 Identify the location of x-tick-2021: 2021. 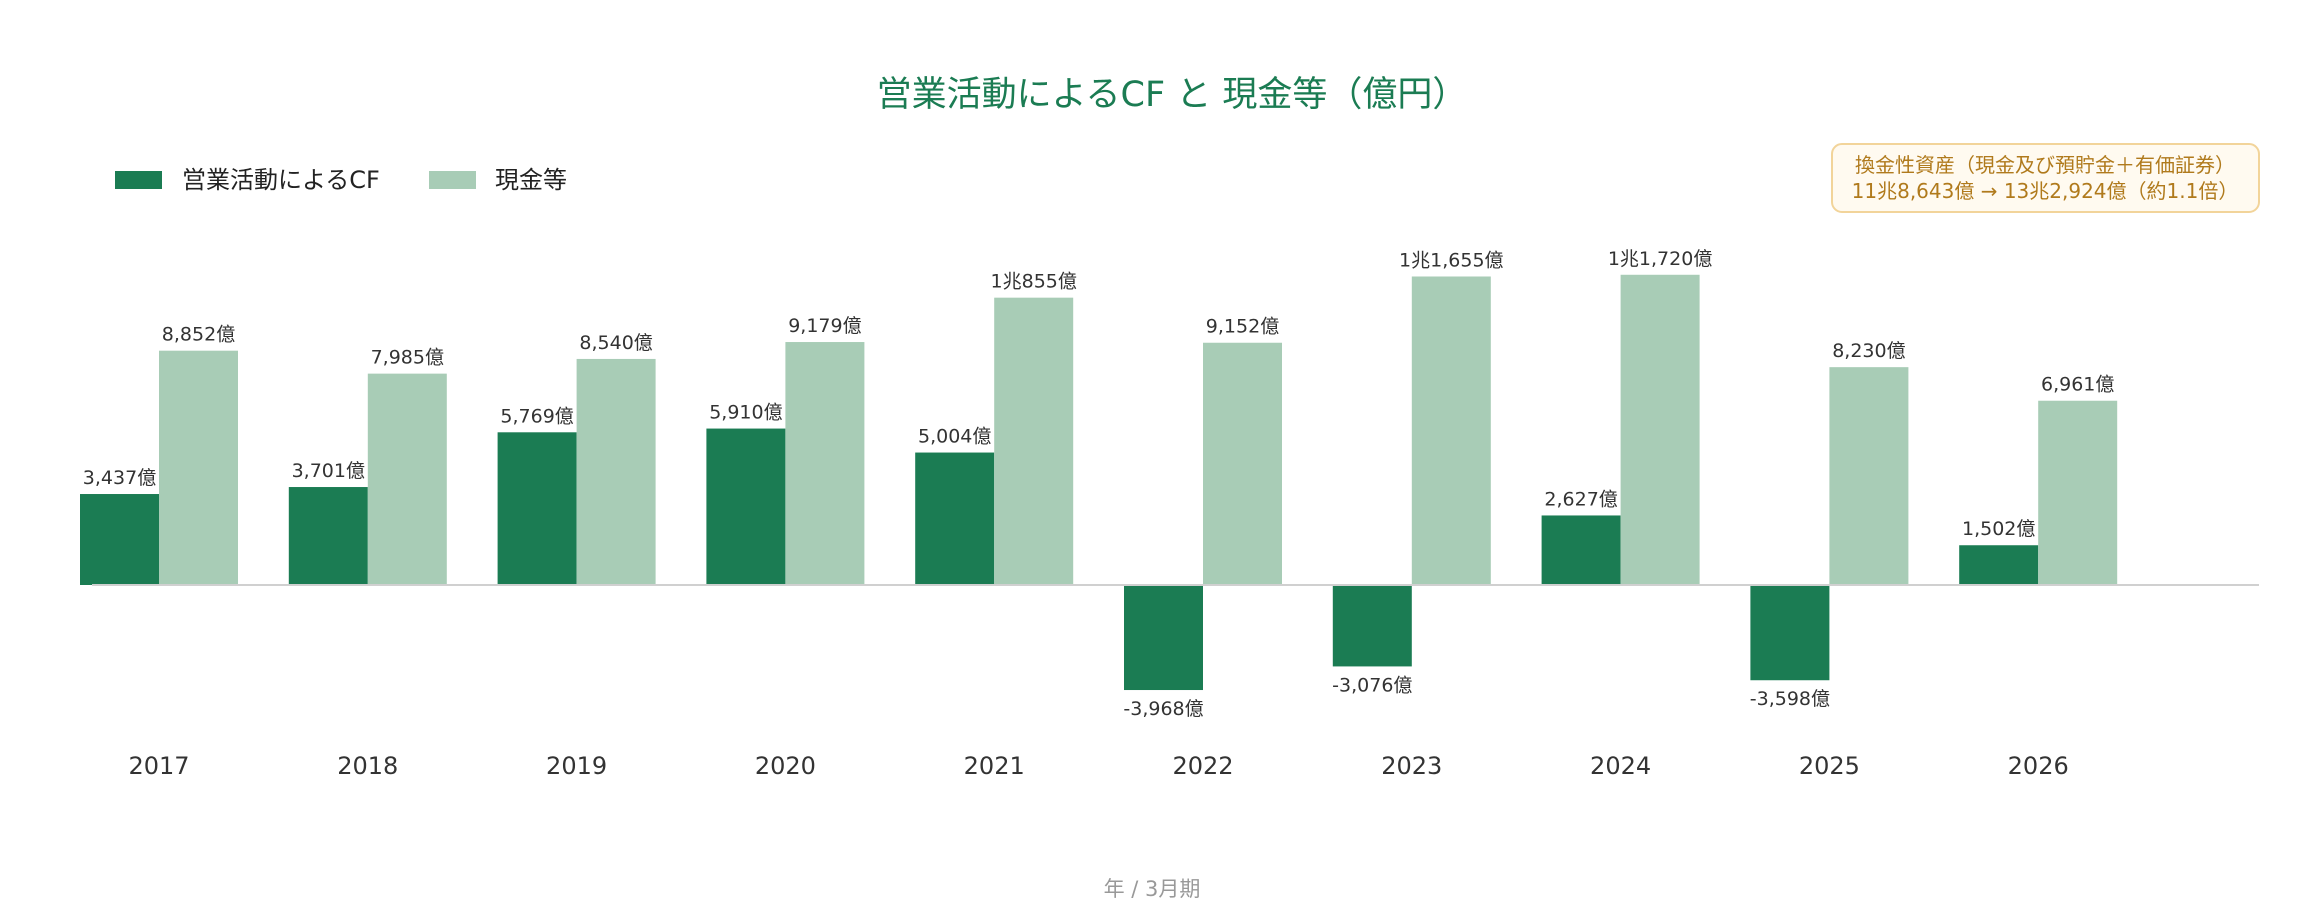
(994, 766).